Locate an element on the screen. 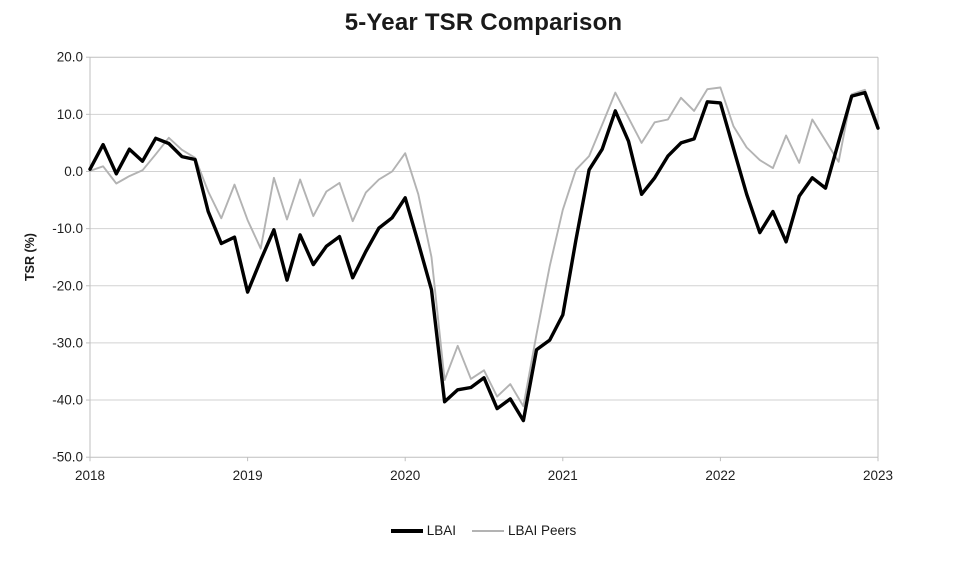 This screenshot has height=561, width=967. x-tick-label: 2020 is located at coordinates (405, 475).